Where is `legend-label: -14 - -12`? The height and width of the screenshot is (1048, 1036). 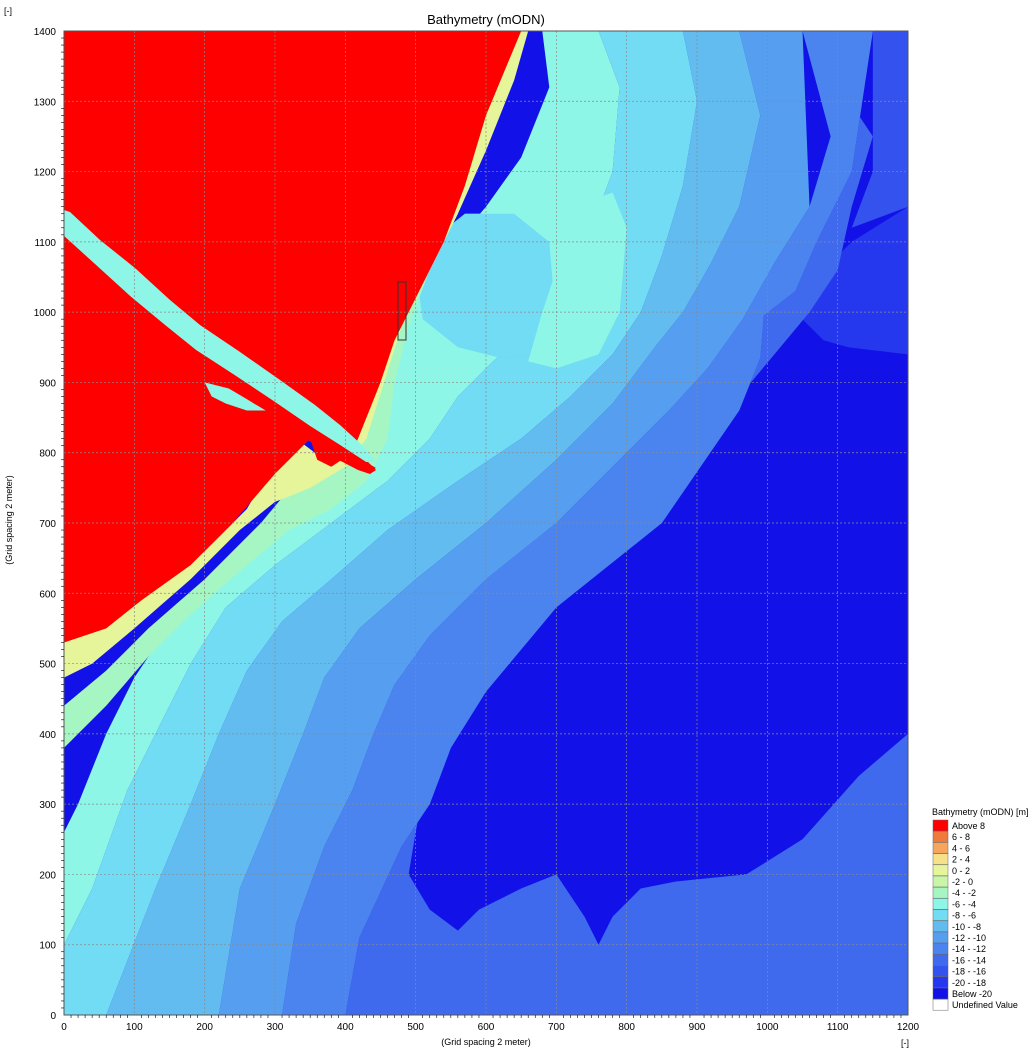 legend-label: -14 - -12 is located at coordinates (969, 949).